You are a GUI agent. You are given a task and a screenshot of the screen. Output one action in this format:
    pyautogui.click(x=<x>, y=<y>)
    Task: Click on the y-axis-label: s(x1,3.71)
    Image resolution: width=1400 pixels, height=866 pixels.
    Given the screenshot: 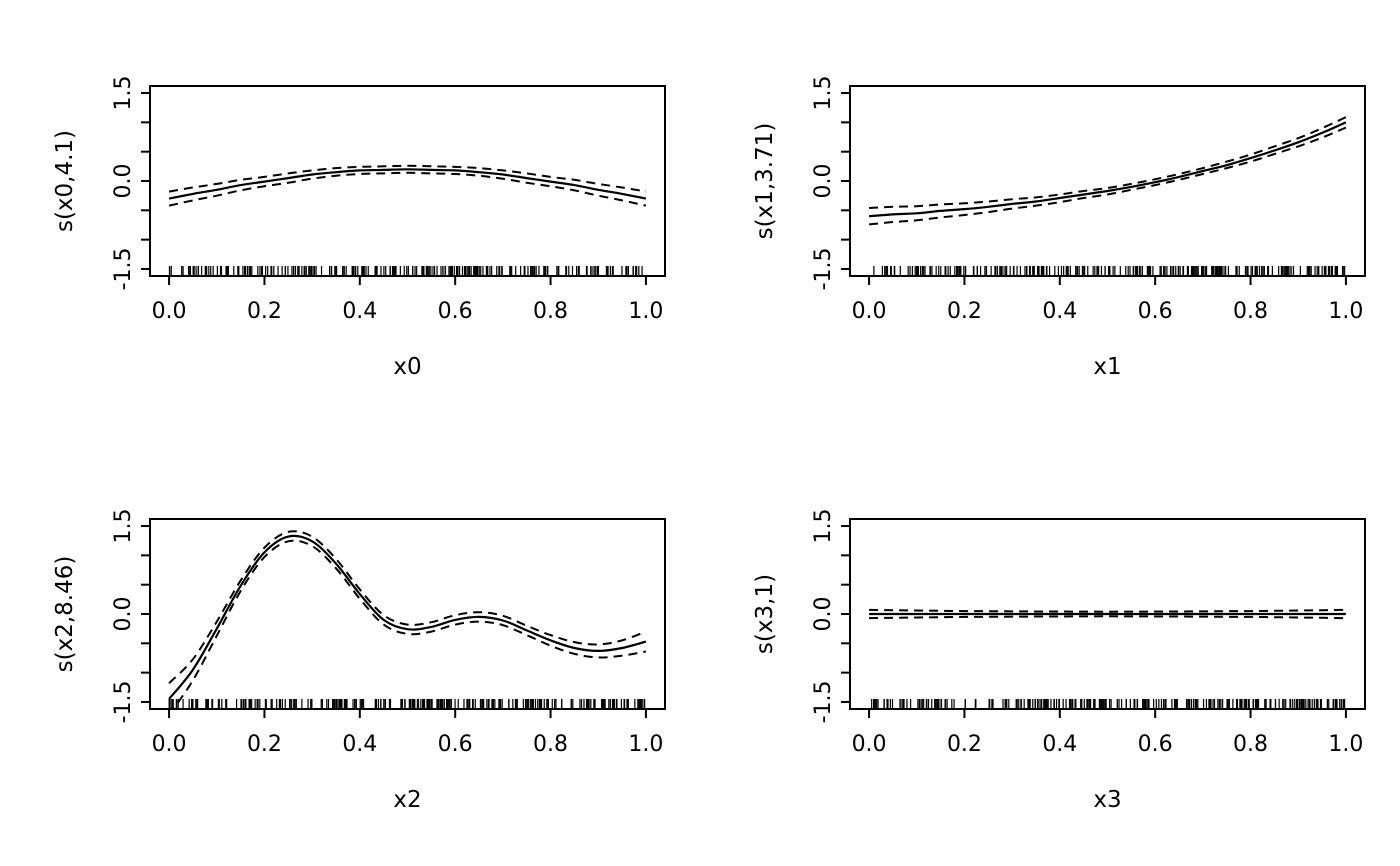 What is the action you would take?
    pyautogui.click(x=765, y=181)
    